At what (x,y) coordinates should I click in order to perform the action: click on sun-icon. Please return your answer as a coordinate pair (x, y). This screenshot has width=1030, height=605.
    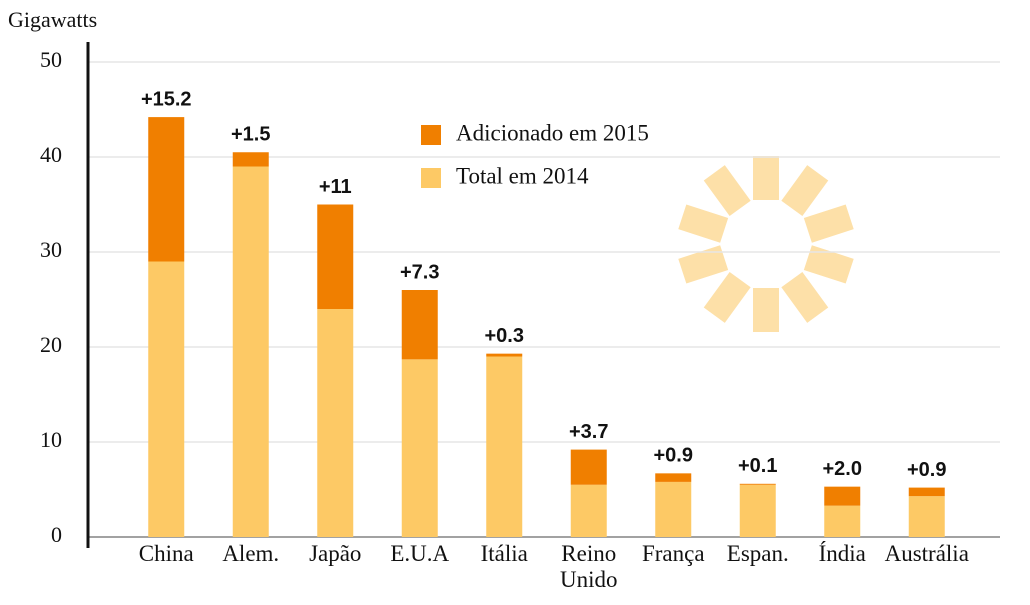
    Looking at the image, I should click on (766, 244).